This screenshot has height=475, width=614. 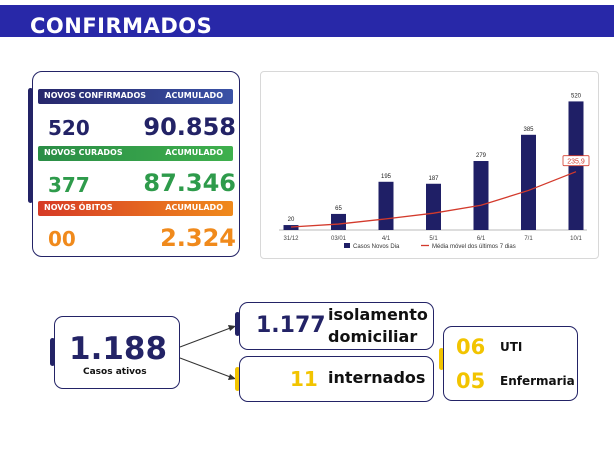 I want to click on arrow-to-hospitalized, so click(x=206, y=368).